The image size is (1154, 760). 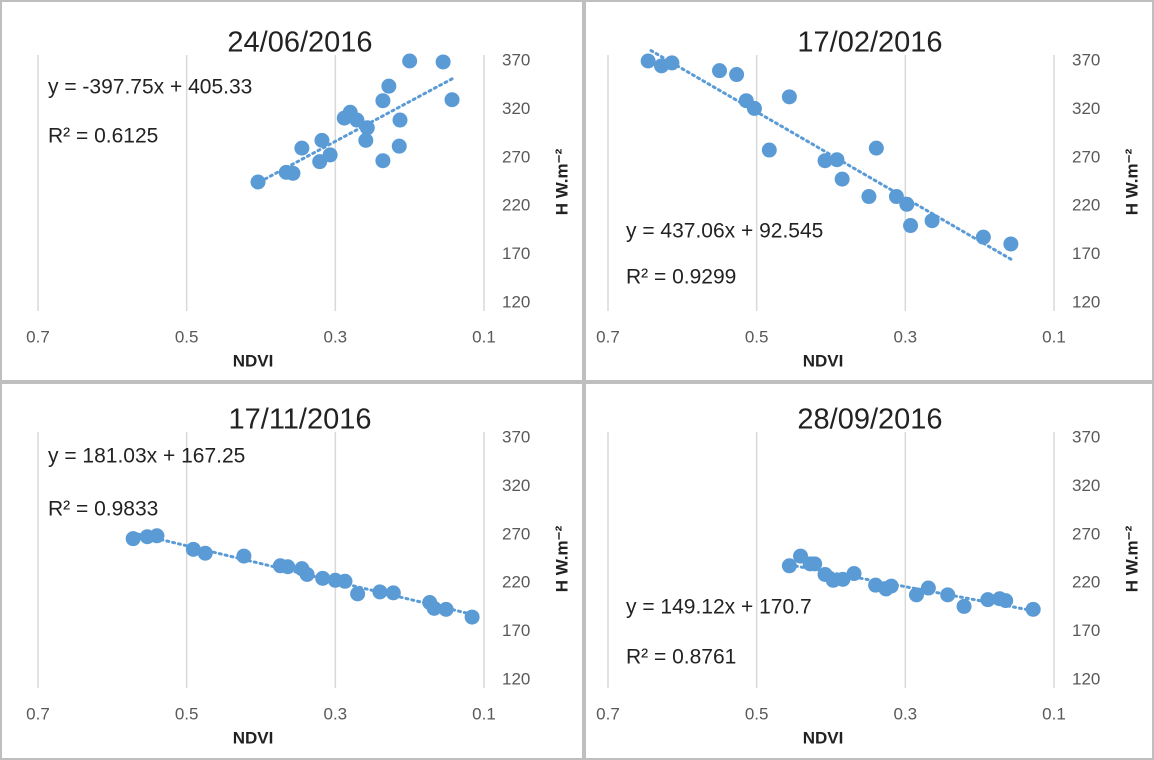 What do you see at coordinates (300, 420) in the screenshot?
I see `chart-title: 17/11/2016` at bounding box center [300, 420].